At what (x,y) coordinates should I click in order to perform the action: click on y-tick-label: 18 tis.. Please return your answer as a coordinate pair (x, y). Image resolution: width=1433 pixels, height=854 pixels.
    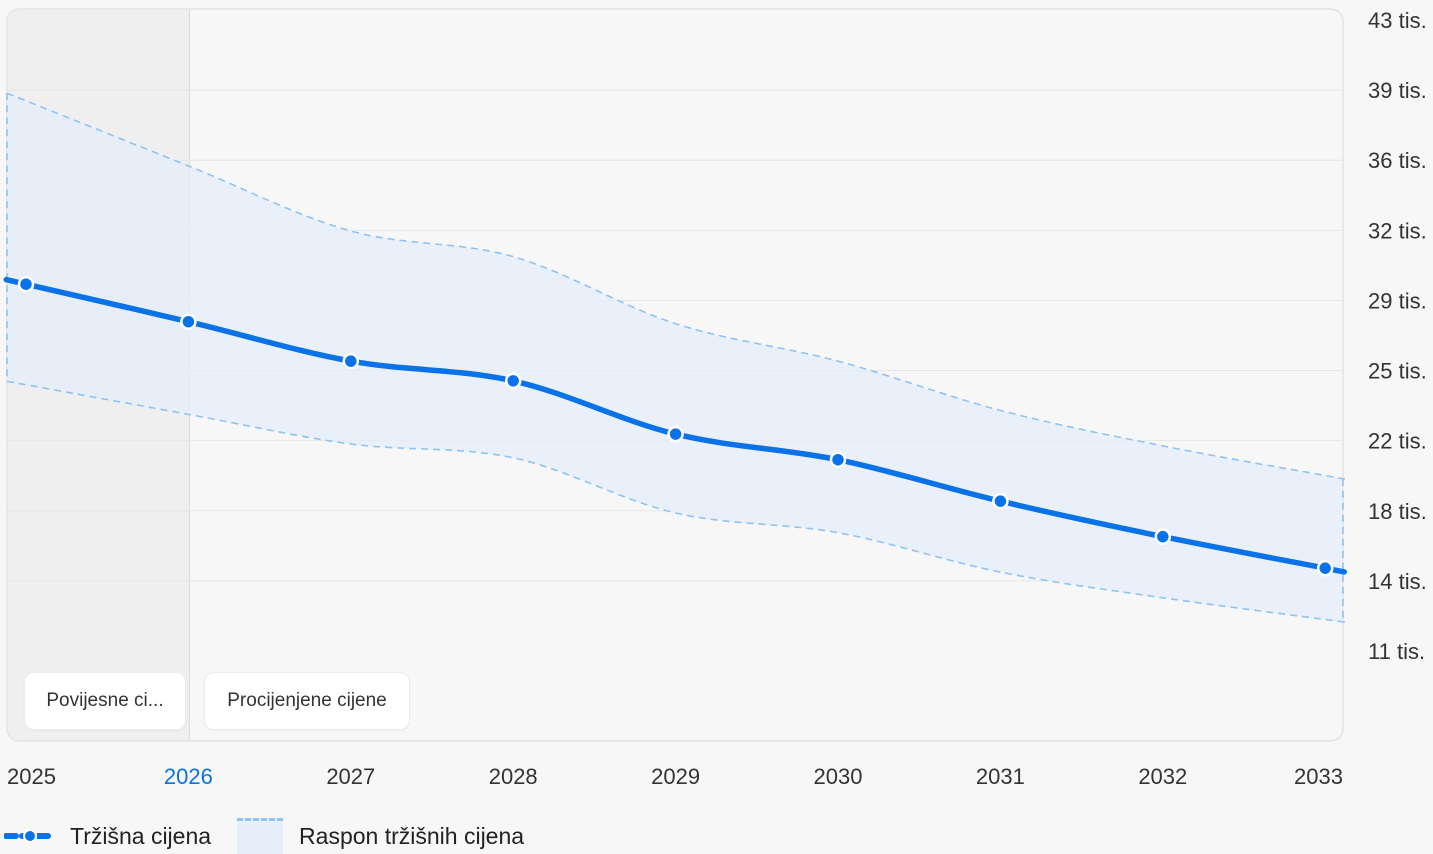
    Looking at the image, I should click on (1397, 511).